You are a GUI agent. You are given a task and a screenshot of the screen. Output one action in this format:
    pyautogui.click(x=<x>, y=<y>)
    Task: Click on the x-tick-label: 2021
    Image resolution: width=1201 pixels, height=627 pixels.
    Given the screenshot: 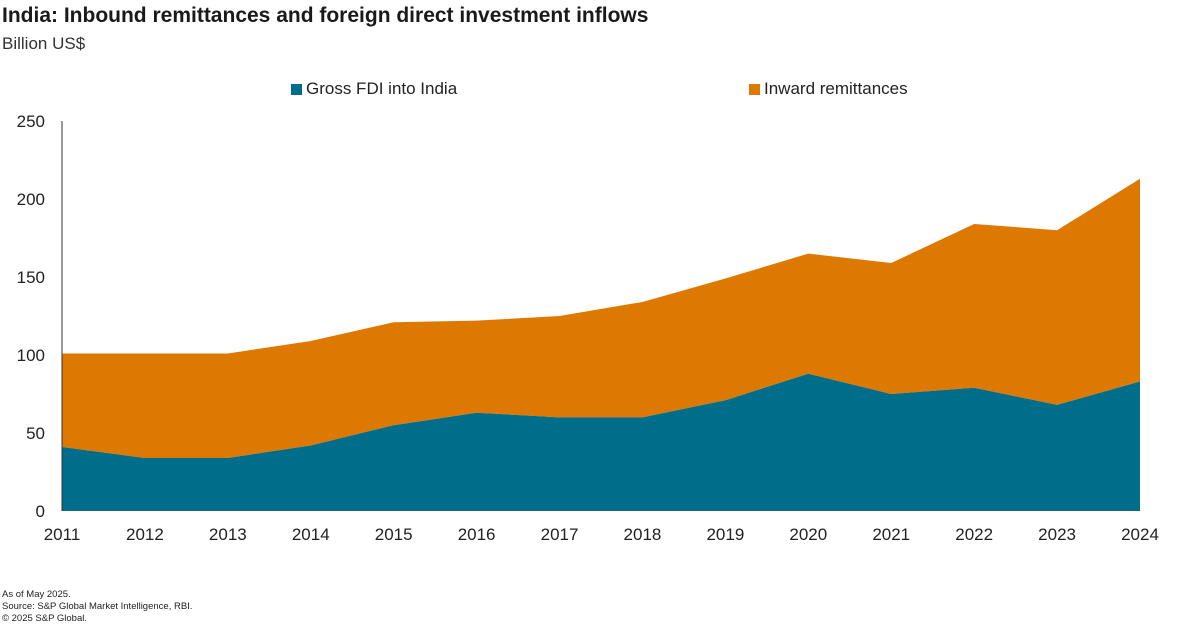 What is the action you would take?
    pyautogui.click(x=891, y=534)
    